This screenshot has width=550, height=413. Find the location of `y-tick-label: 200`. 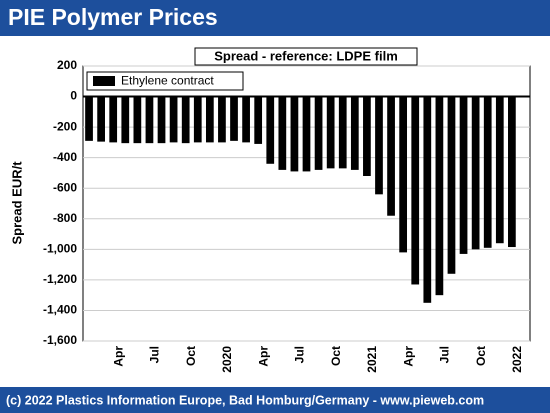

y-tick-label: 200 is located at coordinates (67, 65).